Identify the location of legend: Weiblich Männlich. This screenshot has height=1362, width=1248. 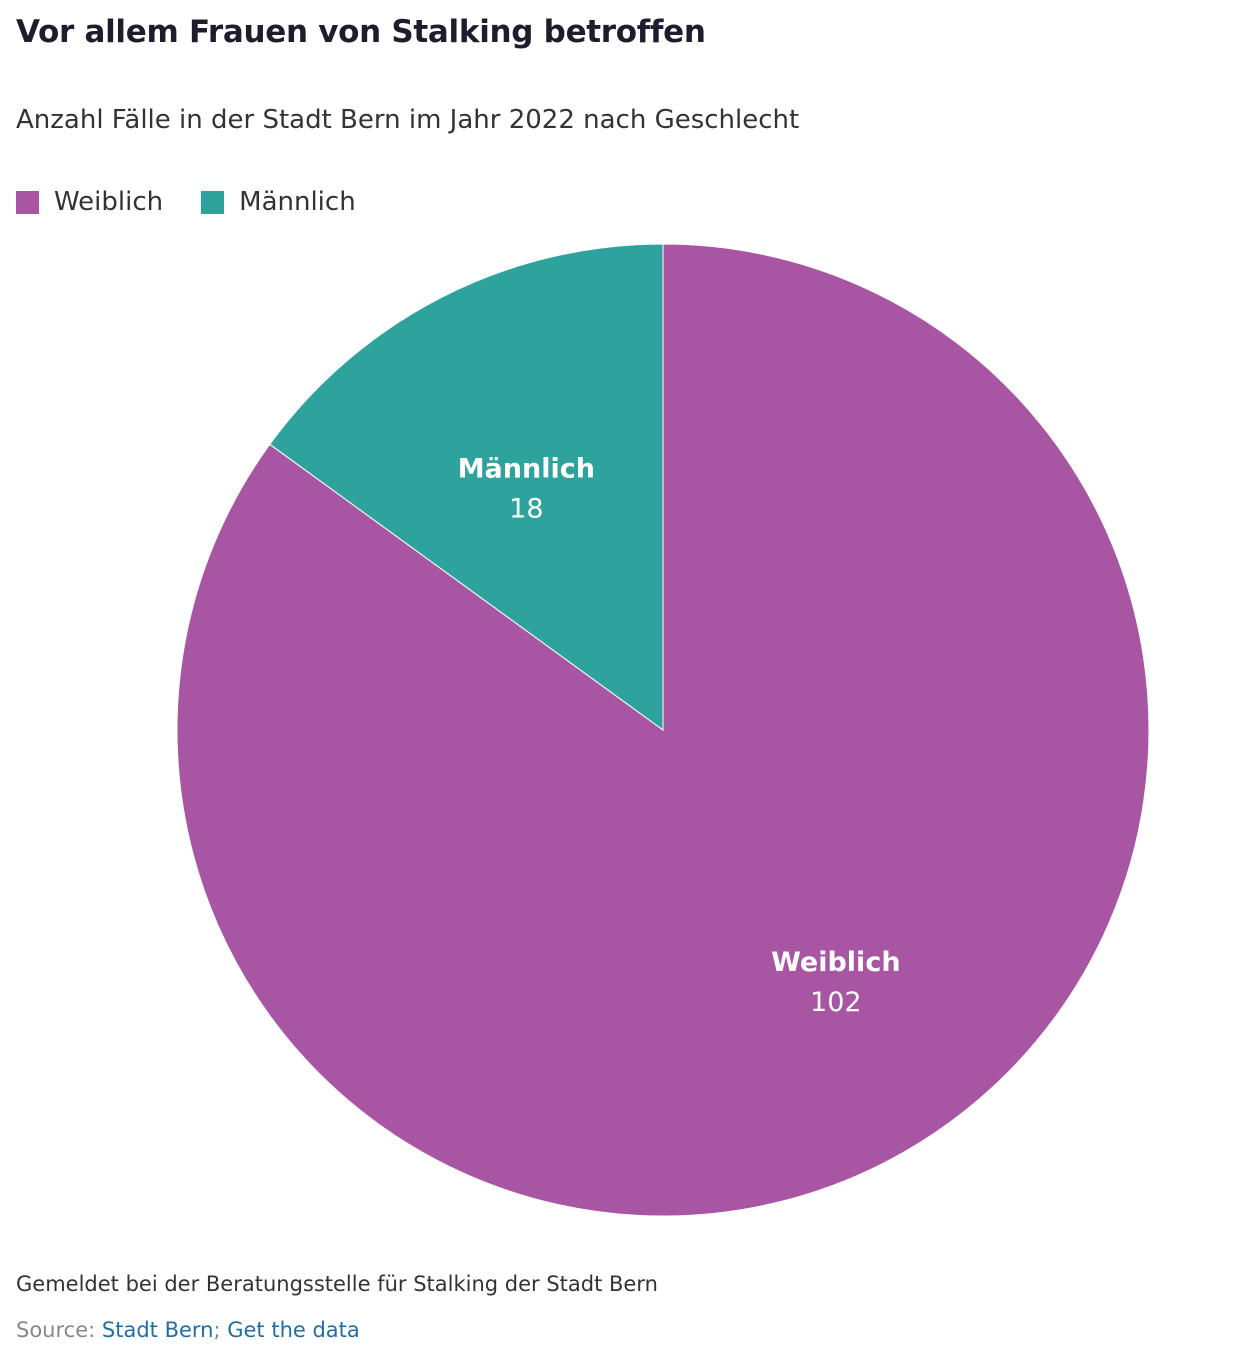
(205, 202).